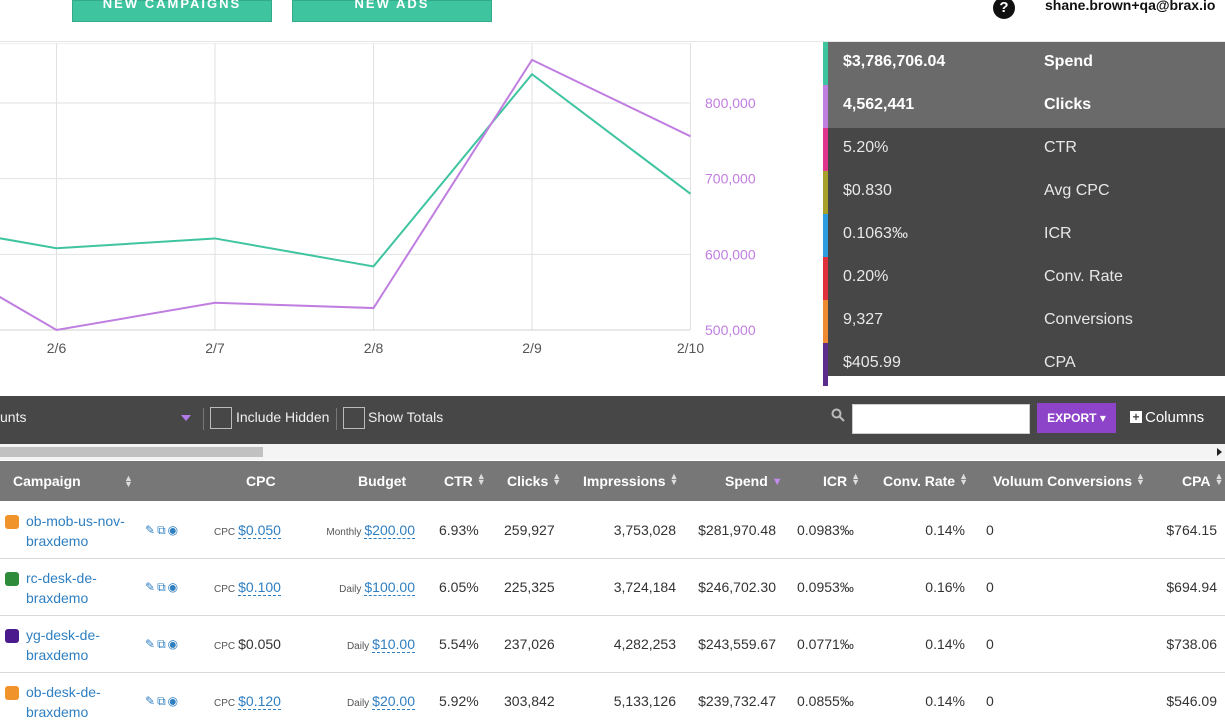  Describe the element at coordinates (344, 532) in the screenshot. I see `budget-type: Monthly` at that location.